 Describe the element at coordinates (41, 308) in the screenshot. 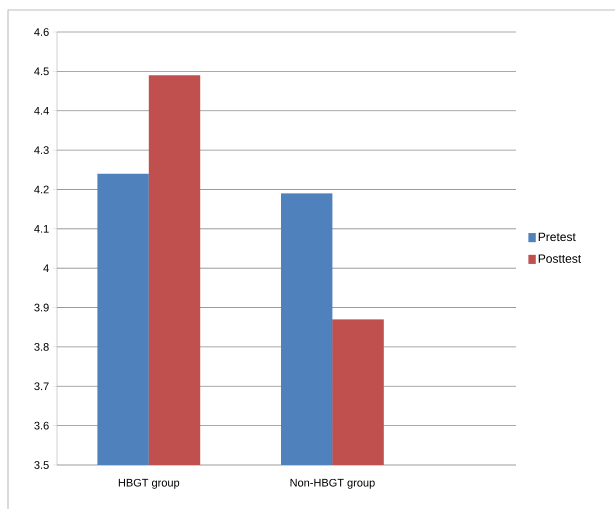

I see `y-tick-label: 3.9` at that location.